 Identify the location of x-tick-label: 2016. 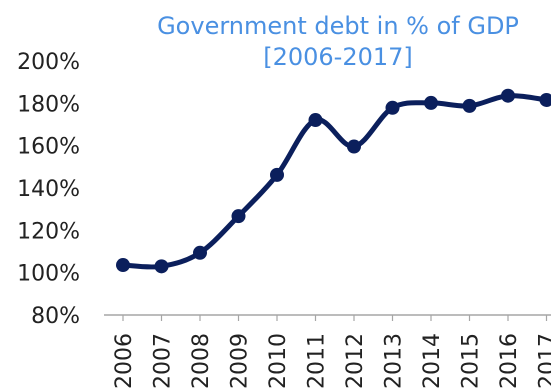
(509, 361).